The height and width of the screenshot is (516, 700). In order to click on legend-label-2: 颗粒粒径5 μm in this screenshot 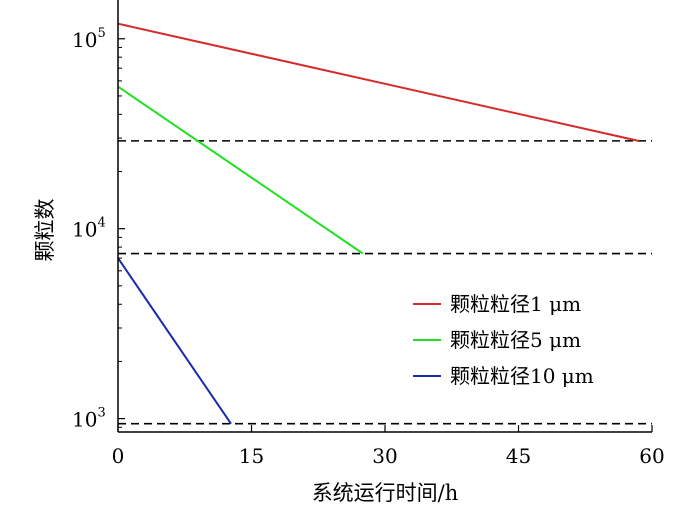, I will do `click(515, 340)`.